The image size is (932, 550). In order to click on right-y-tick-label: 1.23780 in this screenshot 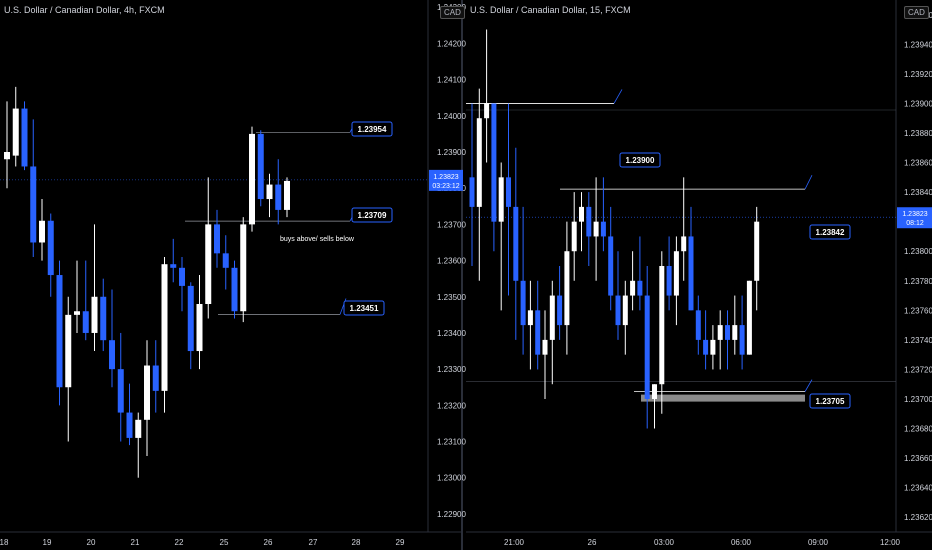, I will do `click(918, 281)`.